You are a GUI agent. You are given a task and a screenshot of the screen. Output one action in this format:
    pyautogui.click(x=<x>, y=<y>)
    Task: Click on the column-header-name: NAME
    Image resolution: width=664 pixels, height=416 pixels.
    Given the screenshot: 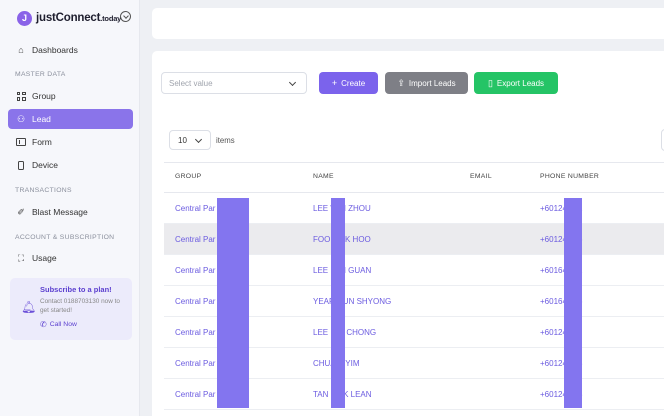 What is the action you would take?
    pyautogui.click(x=323, y=176)
    